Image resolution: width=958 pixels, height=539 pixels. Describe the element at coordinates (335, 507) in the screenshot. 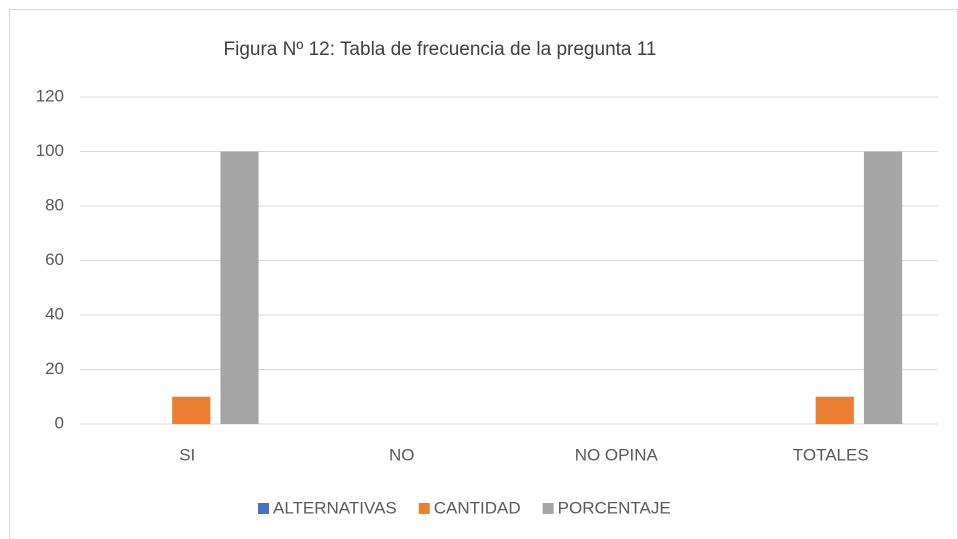

I see `legend-label: ALTERNATIVAS` at that location.